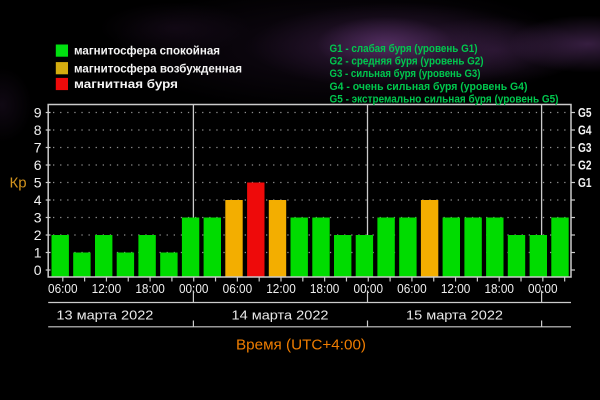  Describe the element at coordinates (147, 52) in the screenshot. I see `svg-text: магнитосфера спокойная` at that location.